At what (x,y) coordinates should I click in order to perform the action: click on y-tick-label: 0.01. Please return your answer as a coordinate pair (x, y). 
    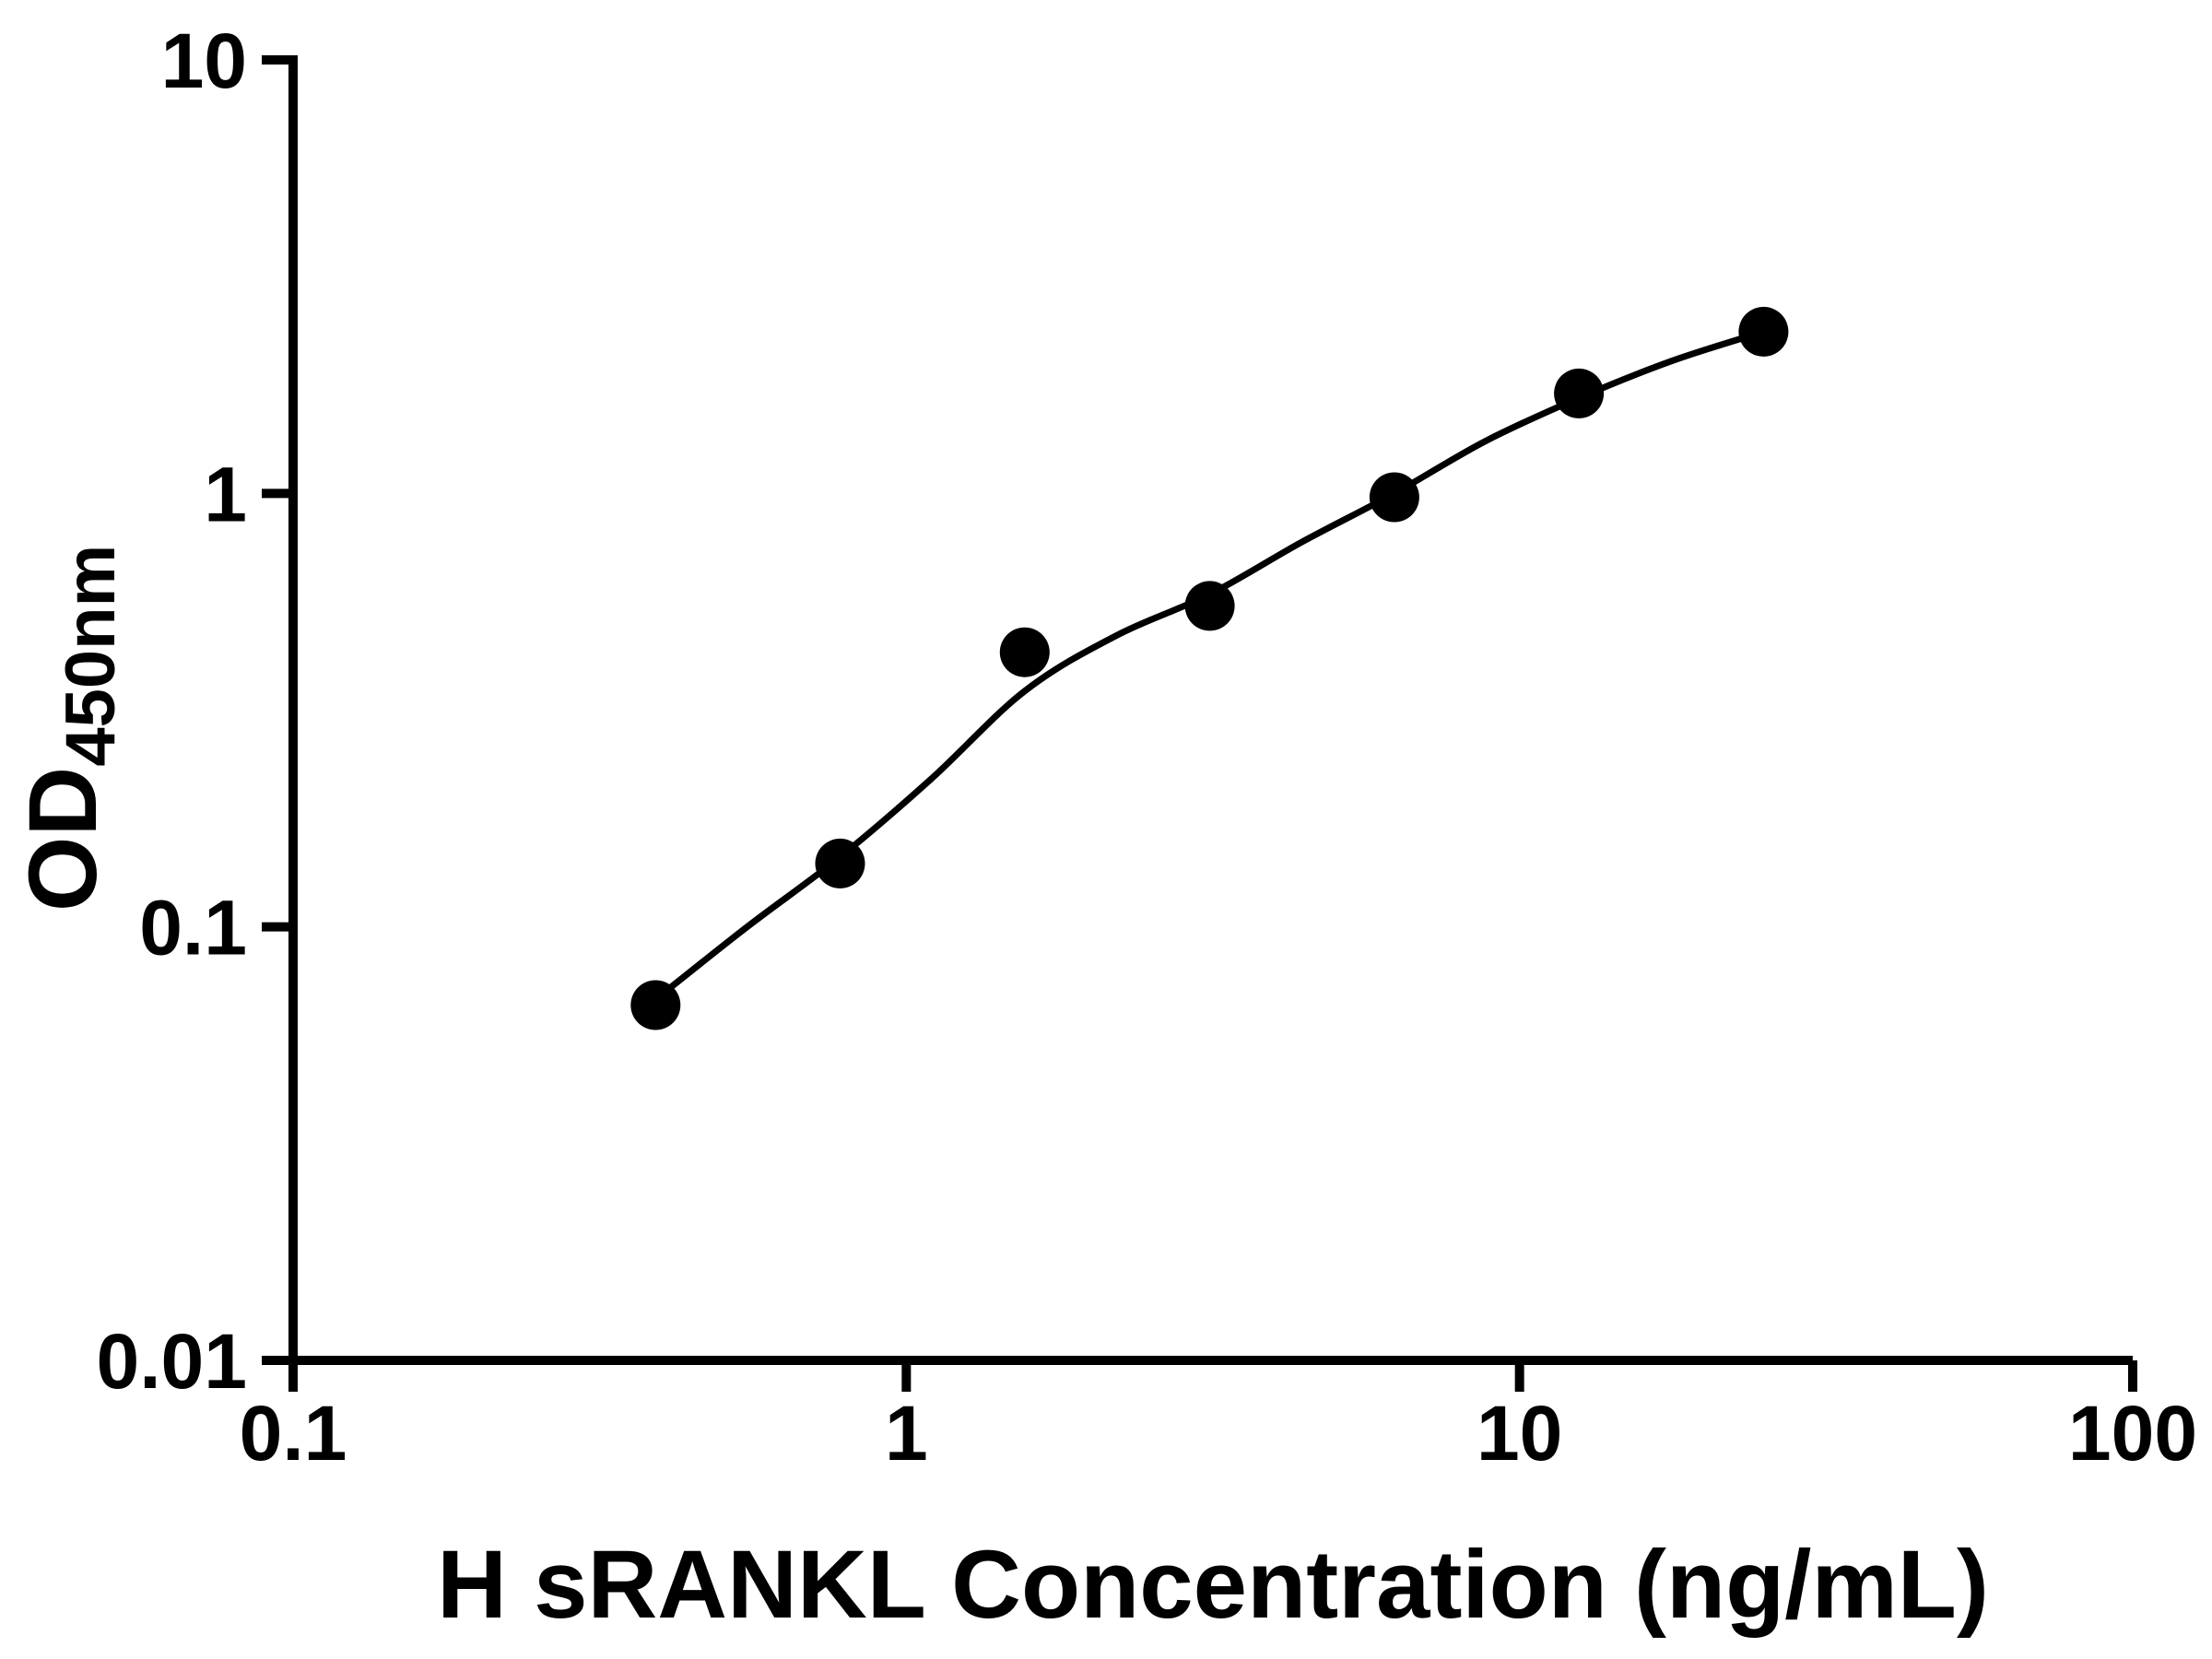
    Looking at the image, I should click on (172, 1361).